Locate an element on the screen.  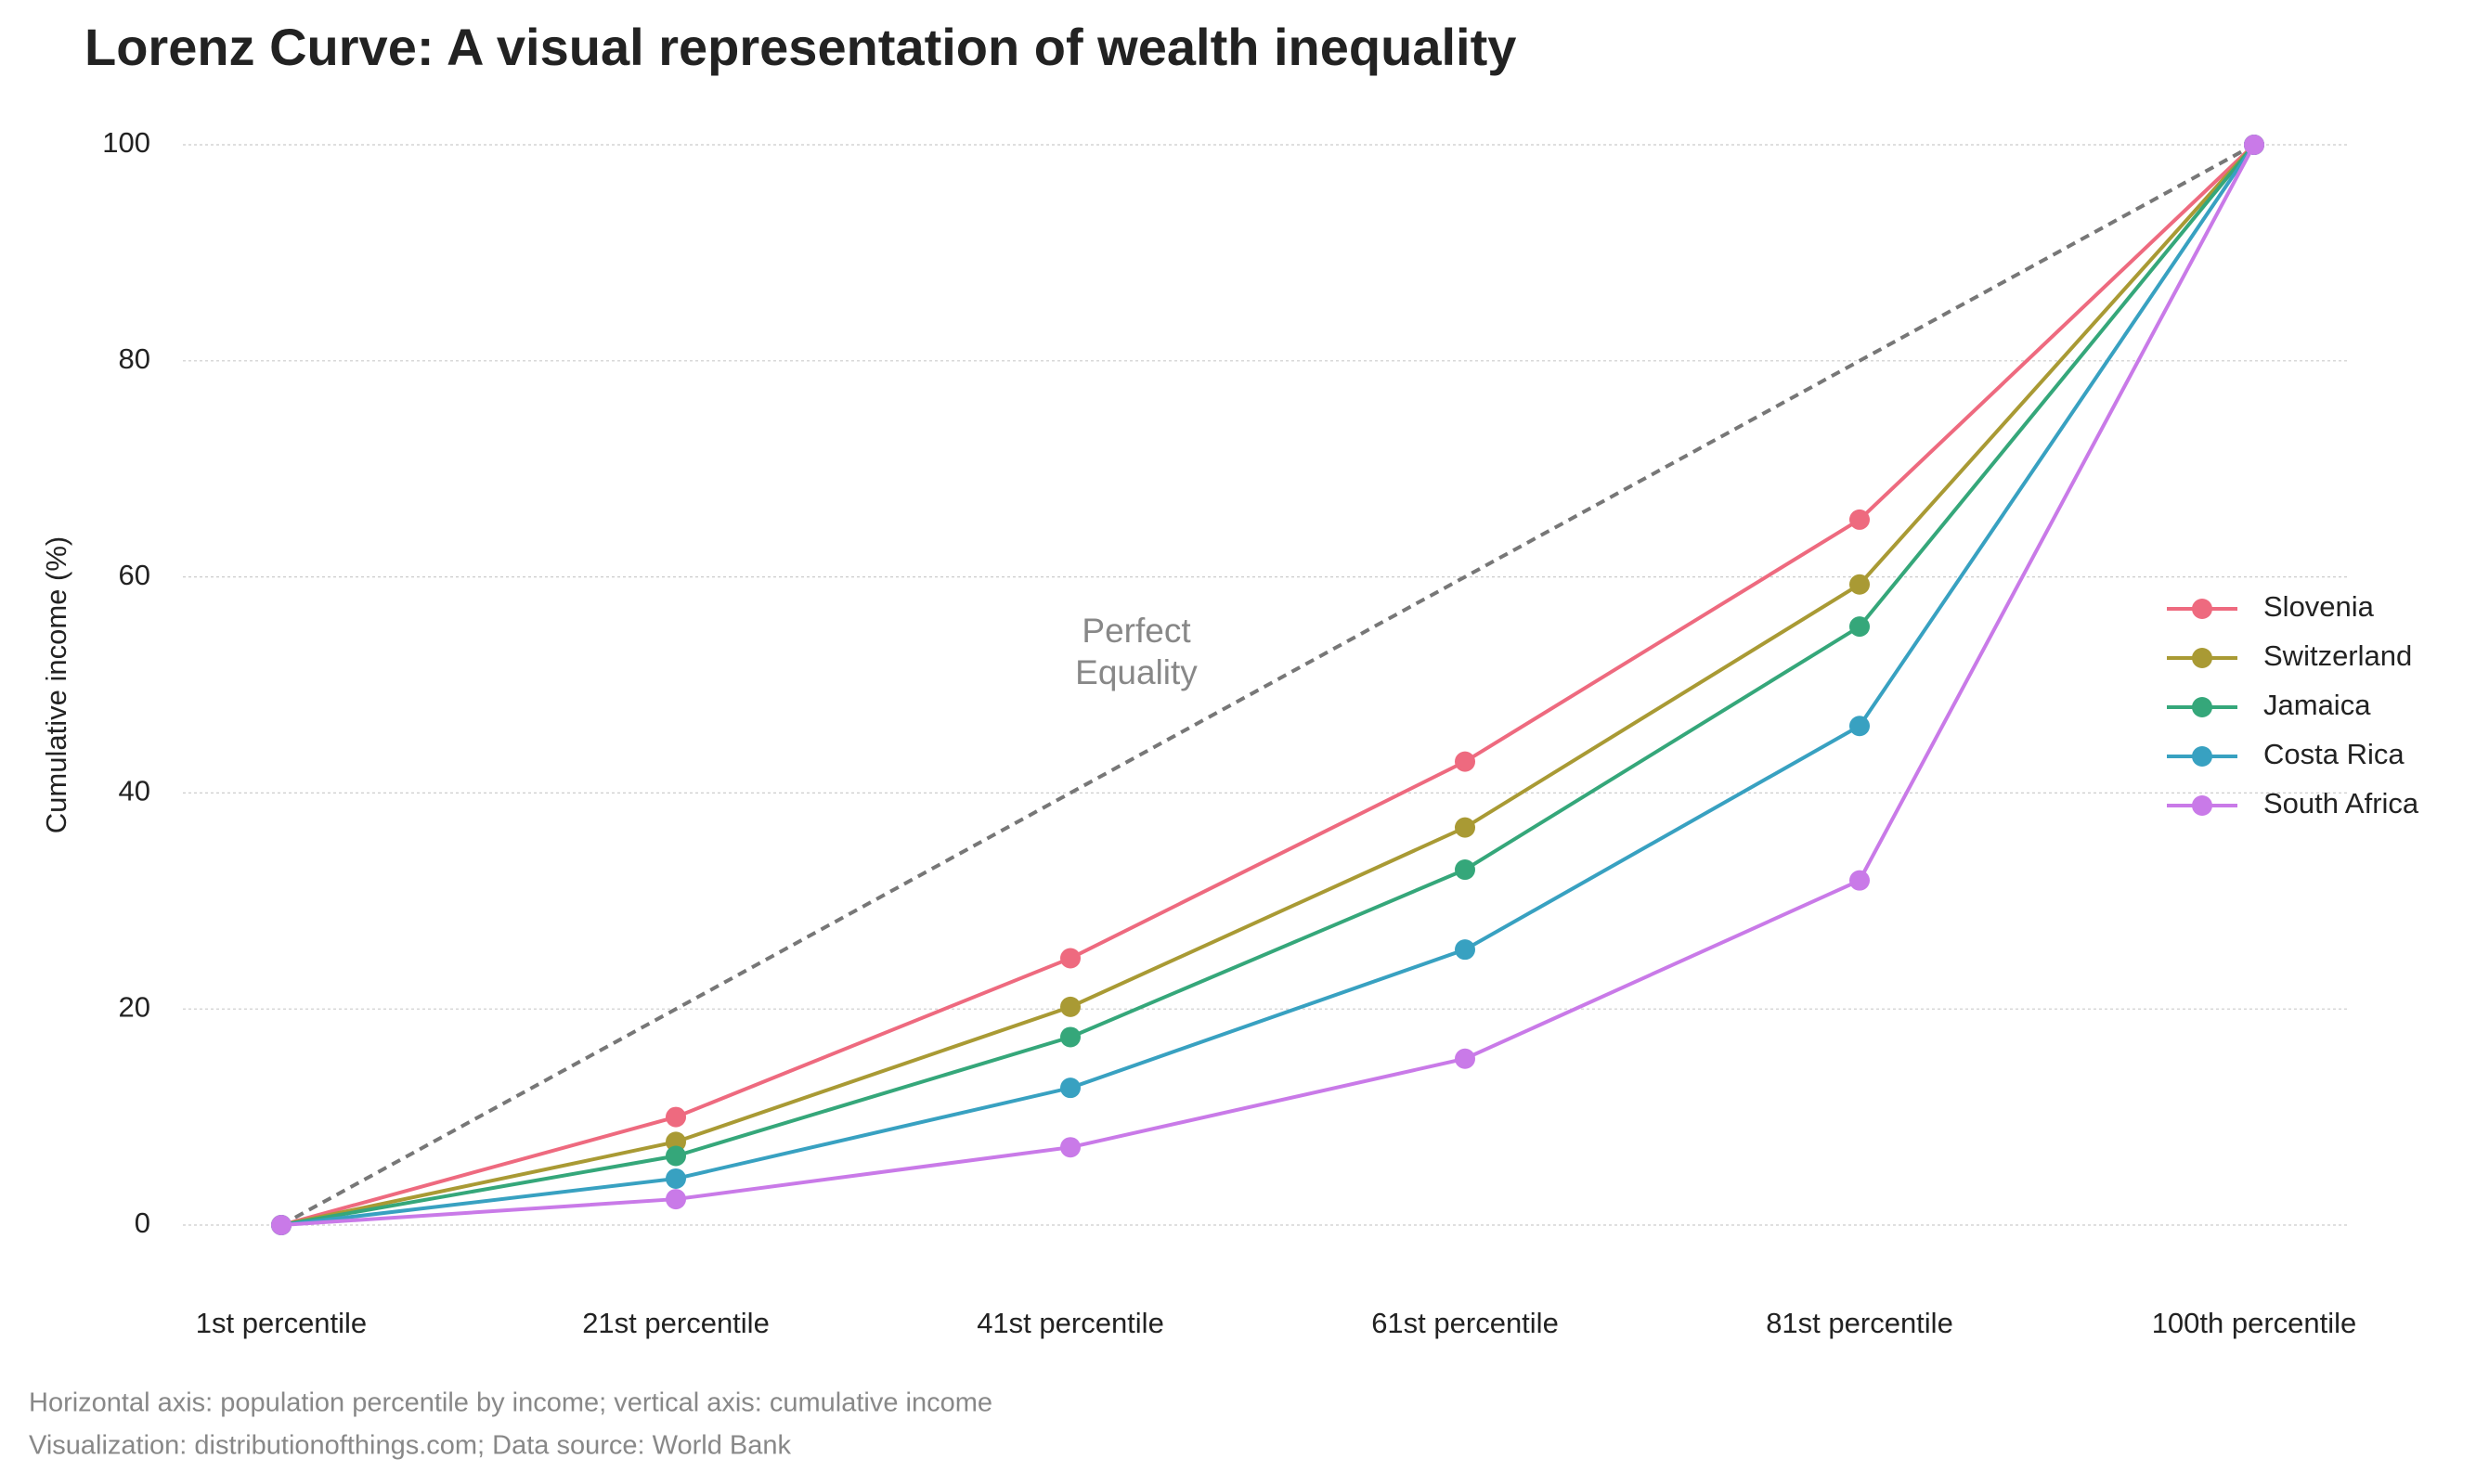
x-tick-label: 1st percentile is located at coordinates (281, 1323).